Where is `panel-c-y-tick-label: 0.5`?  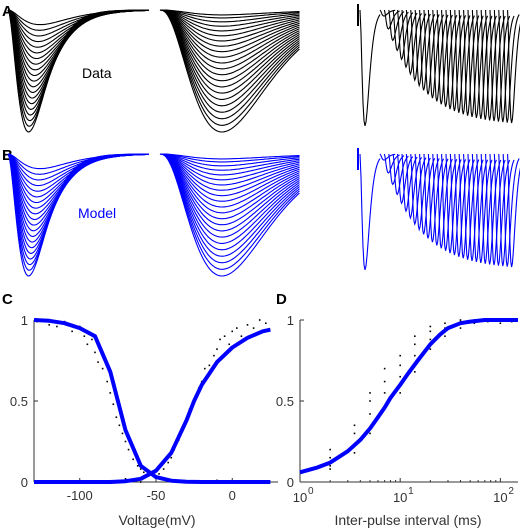 panel-c-y-tick-label: 0.5 is located at coordinates (19, 401).